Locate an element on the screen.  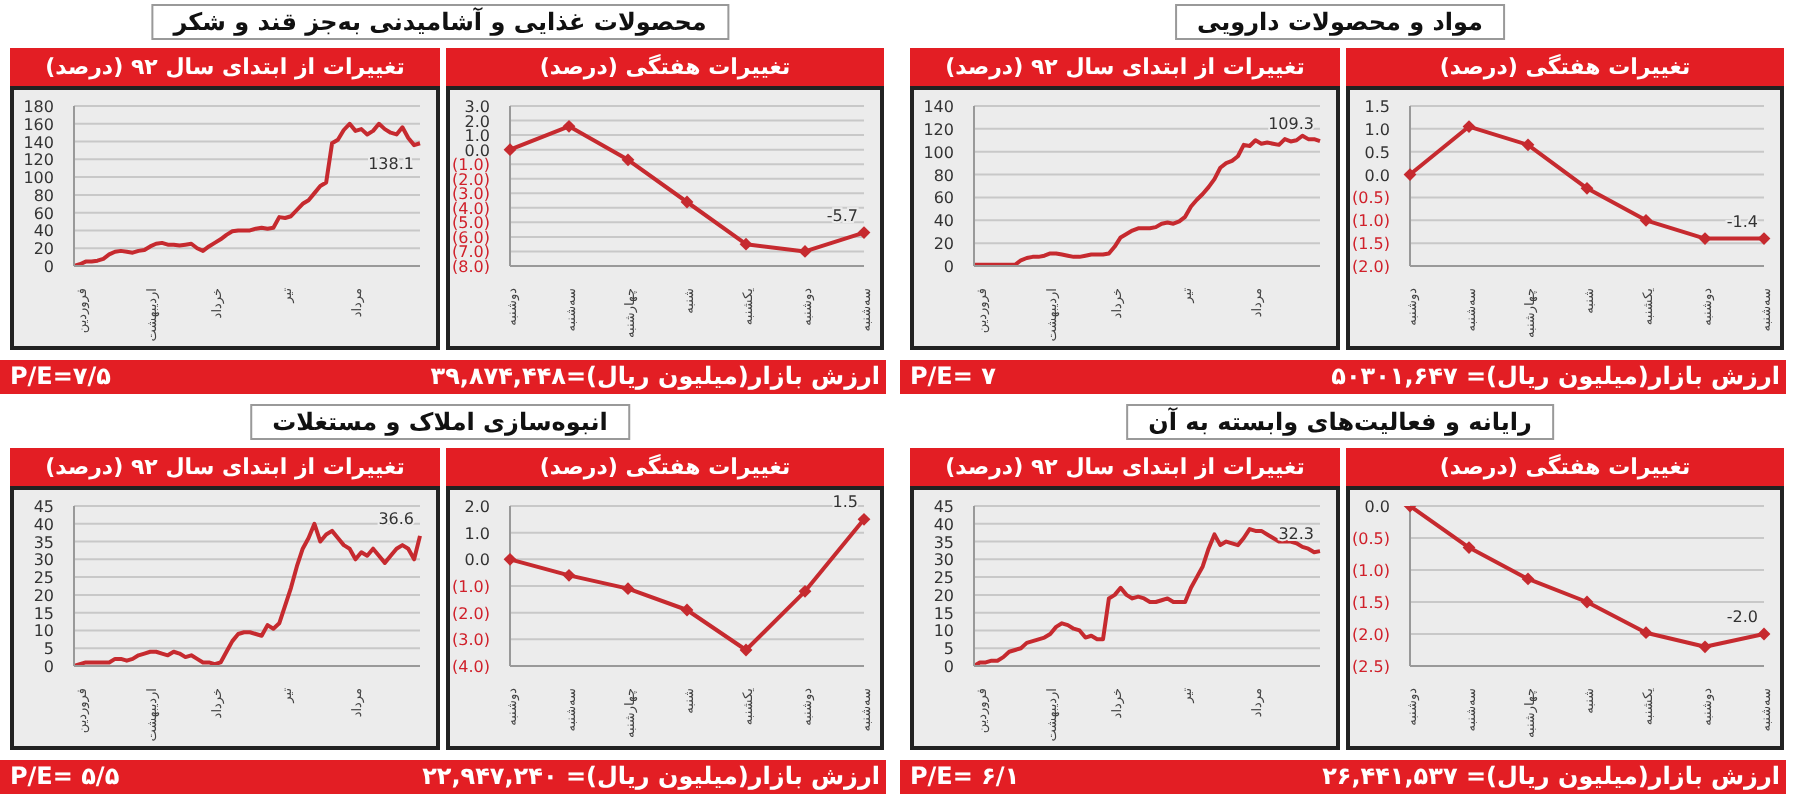
y-tick-label: (2.5) is located at coordinates (1371, 667).